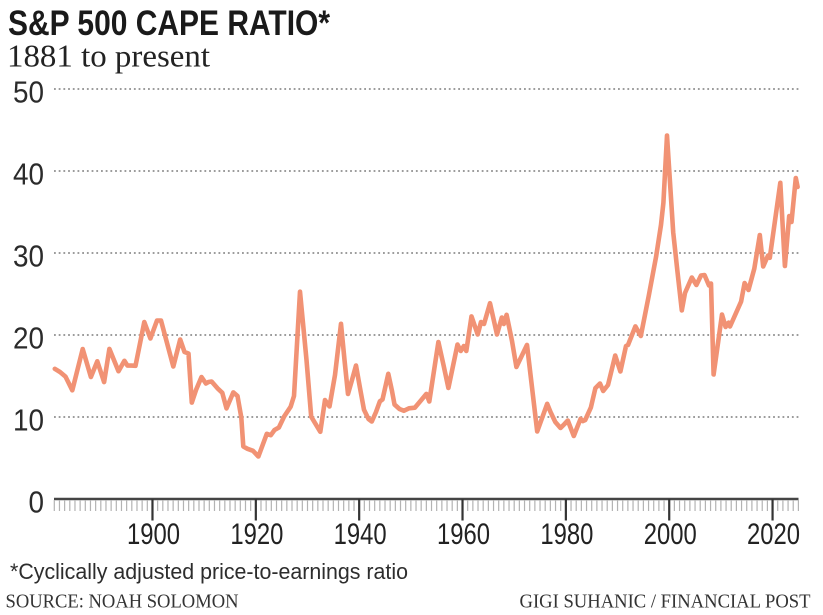  Describe the element at coordinates (566, 534) in the screenshot. I see `svg-text: 1980` at that location.